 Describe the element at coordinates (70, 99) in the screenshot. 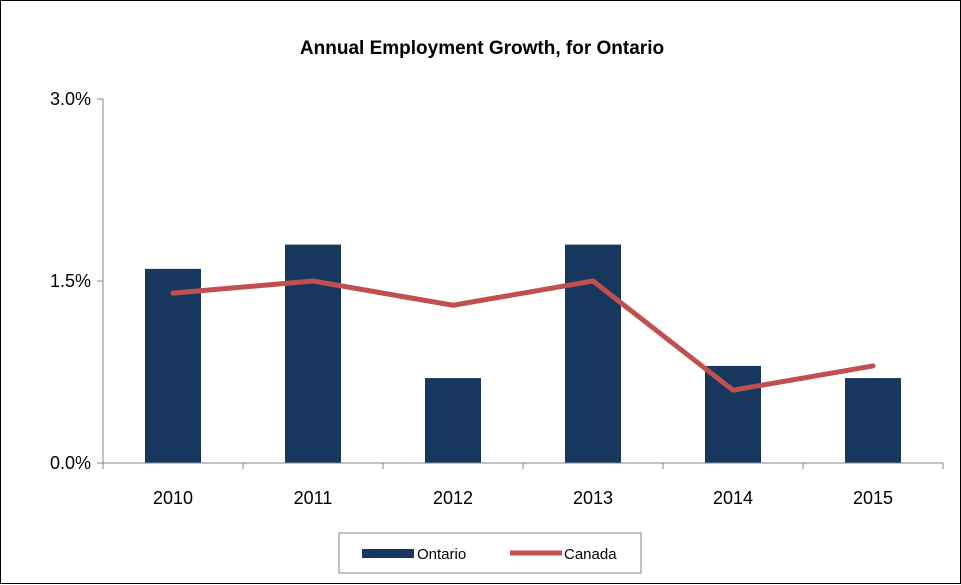

I see `y-tick-label: 3.0%` at that location.